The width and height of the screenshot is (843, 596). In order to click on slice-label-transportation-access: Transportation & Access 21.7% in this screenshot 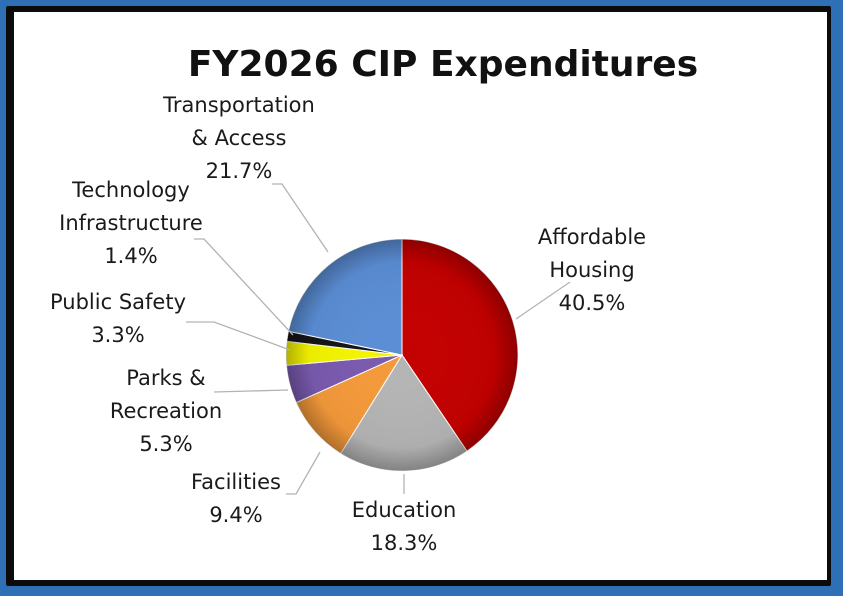, I will do `click(238, 138)`.